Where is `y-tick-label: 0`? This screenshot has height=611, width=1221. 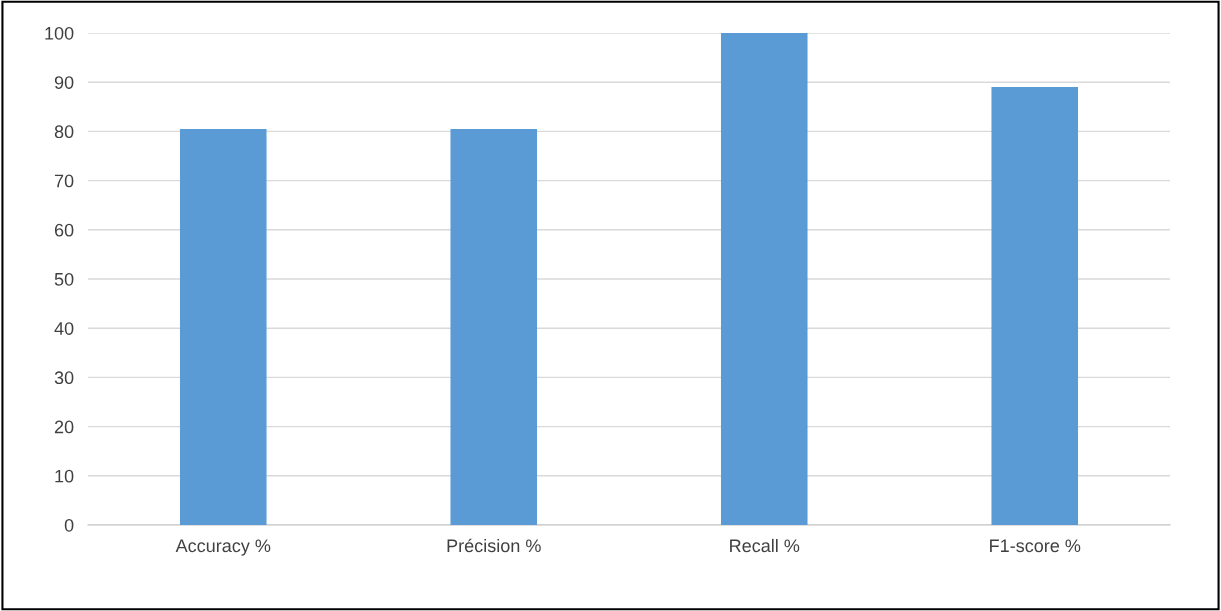
y-tick-label: 0 is located at coordinates (69, 525).